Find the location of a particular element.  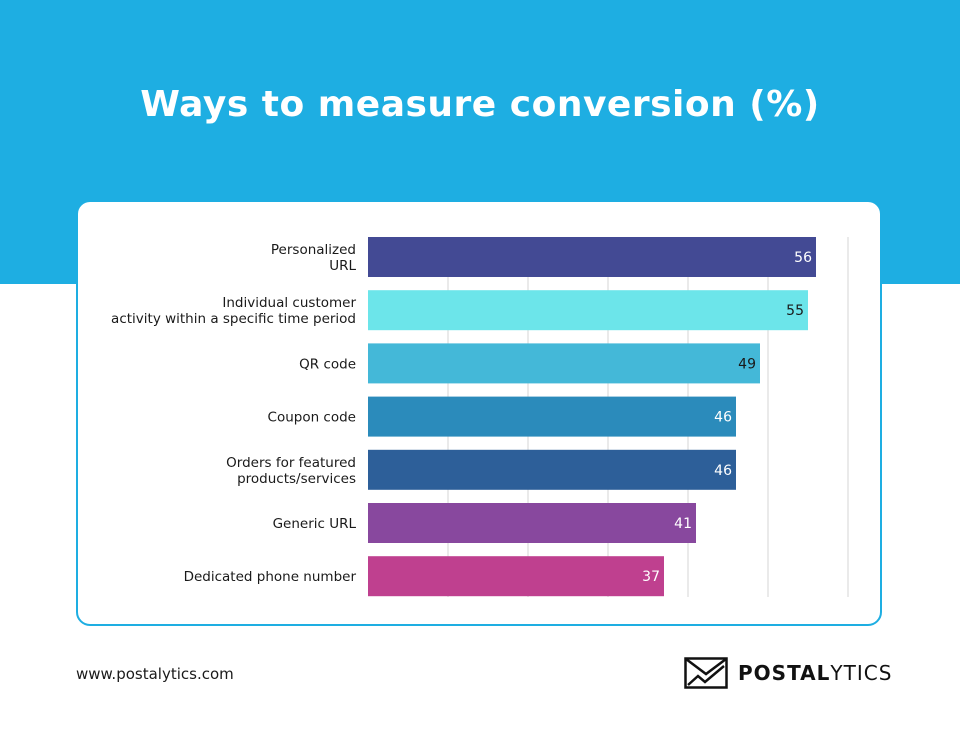

footer-website-link: www.postalytics.com is located at coordinates (155, 674).